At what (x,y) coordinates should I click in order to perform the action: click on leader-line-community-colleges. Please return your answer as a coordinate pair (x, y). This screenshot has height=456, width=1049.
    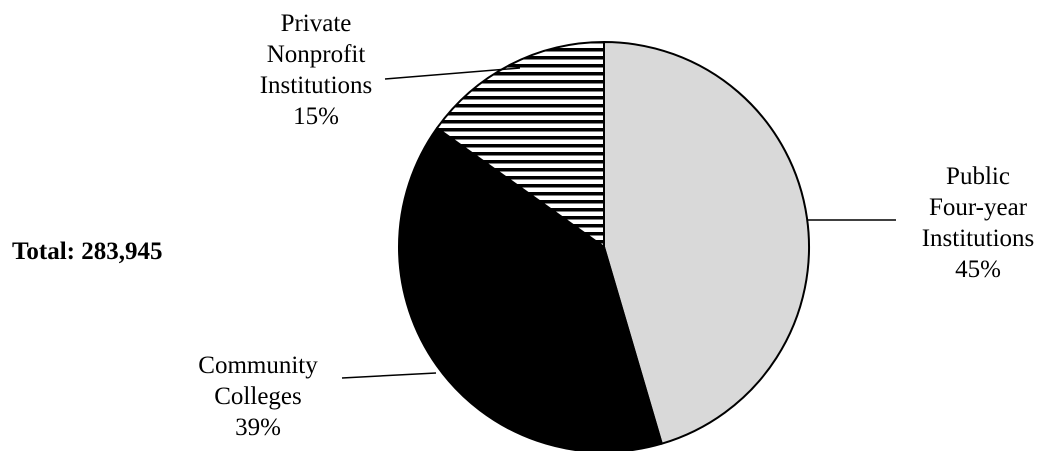
    Looking at the image, I should click on (389, 375).